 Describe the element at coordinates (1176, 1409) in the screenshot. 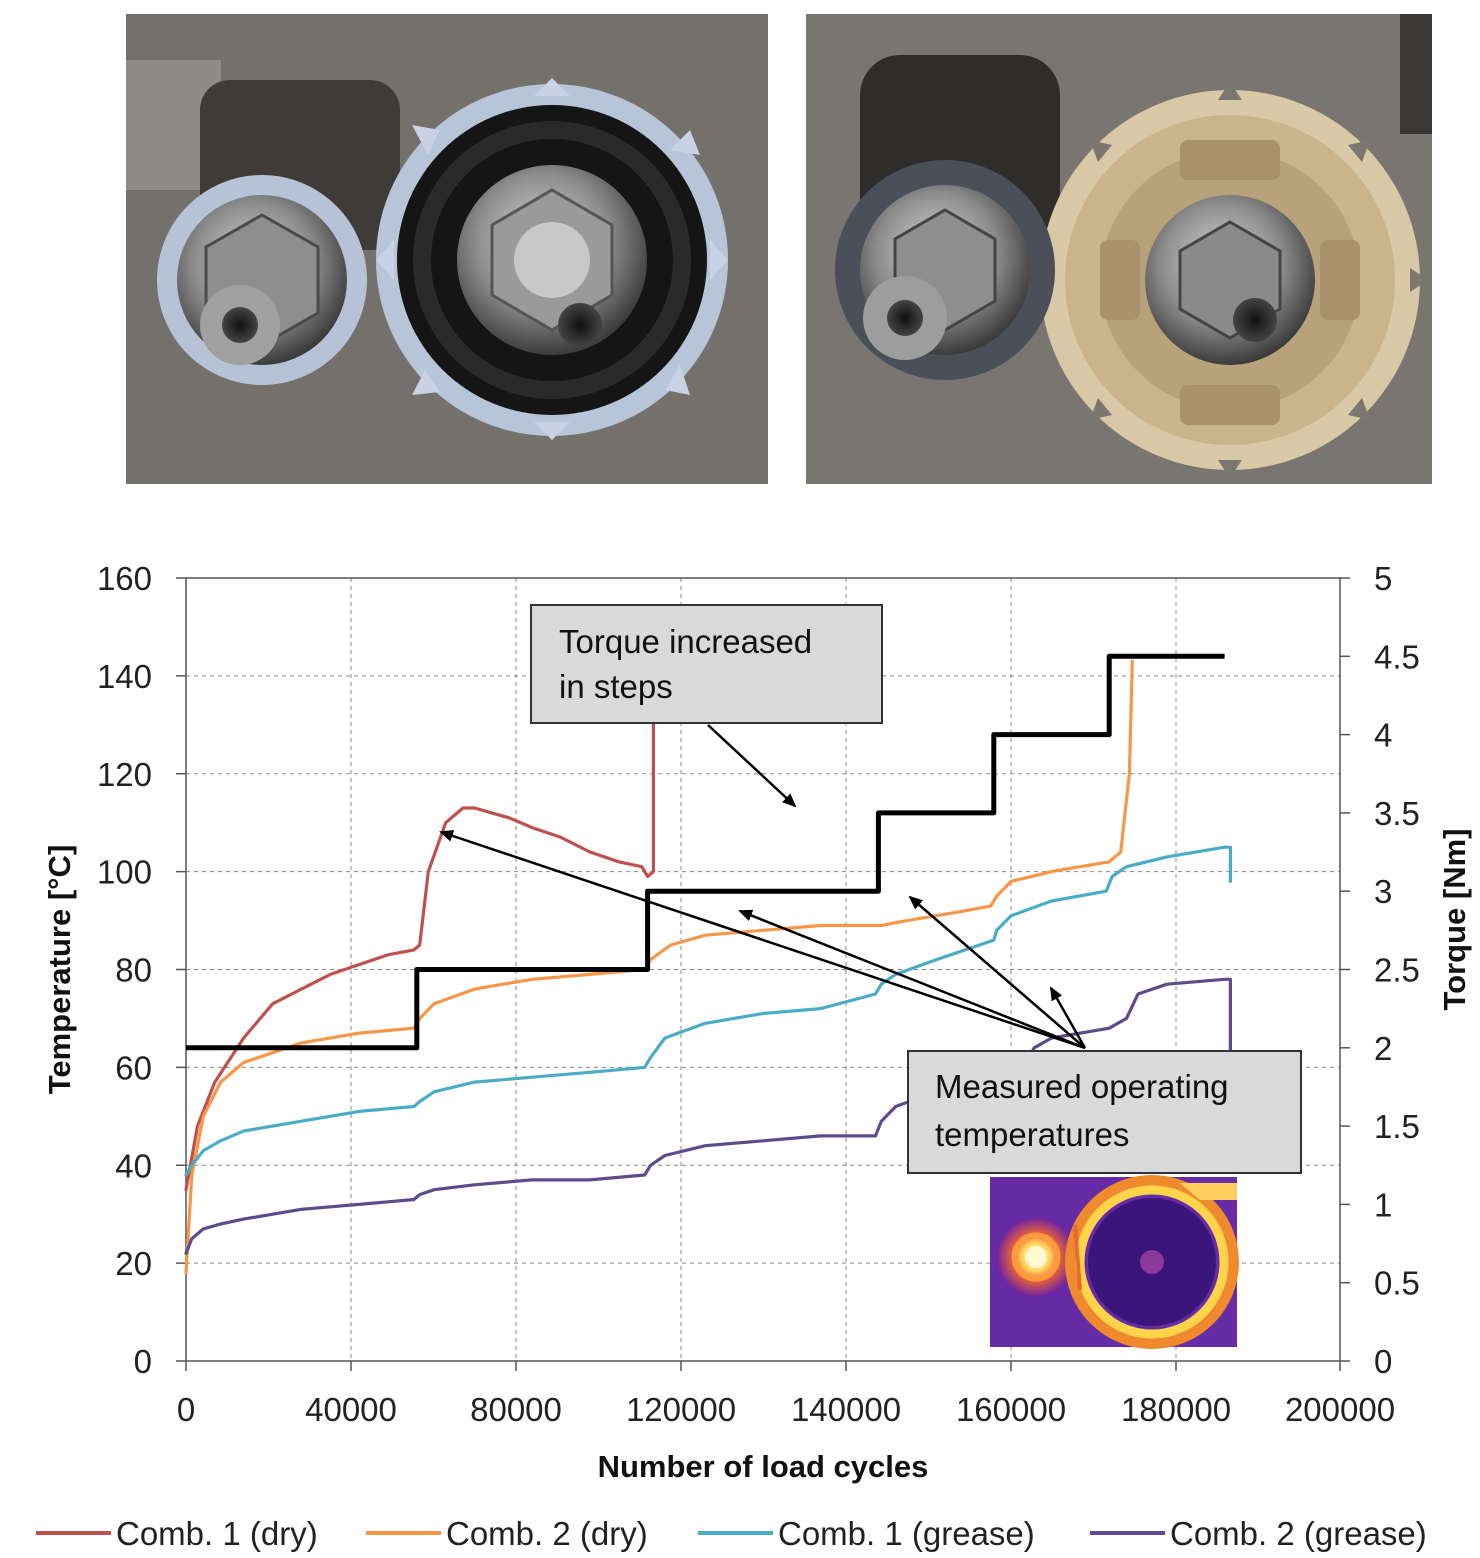

I see `x-tick-label: 180000` at that location.